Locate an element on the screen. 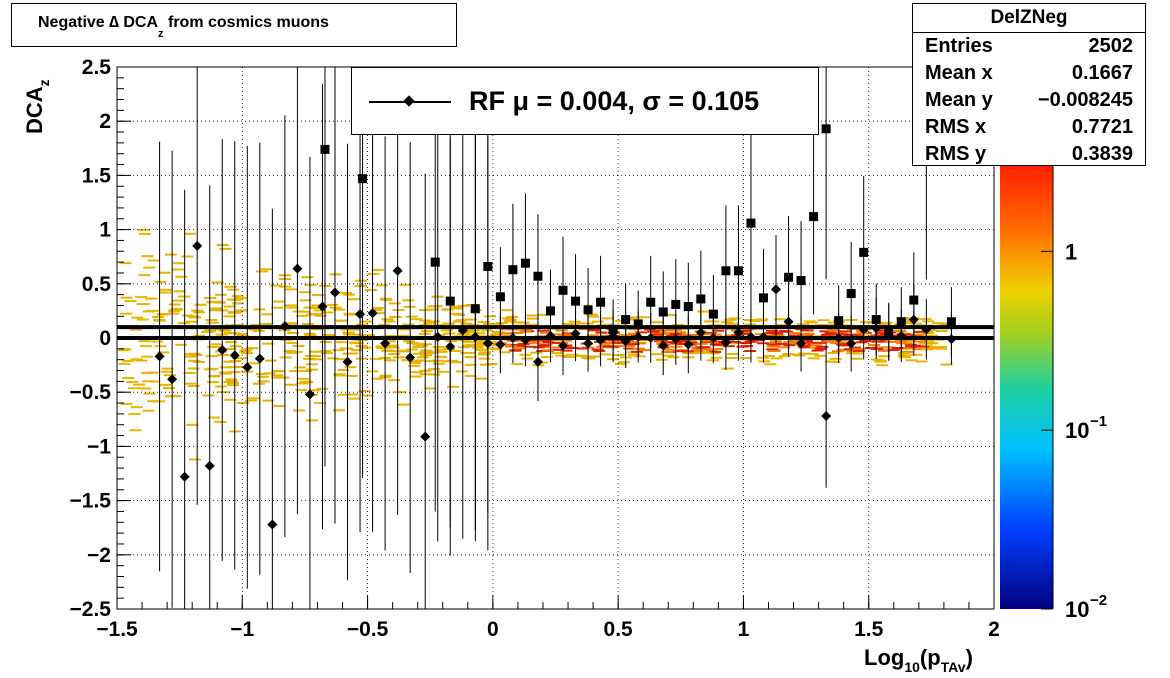 This screenshot has width=1170, height=678. stats-row-mean-y: Mean y −0.008245 is located at coordinates (1029, 100).